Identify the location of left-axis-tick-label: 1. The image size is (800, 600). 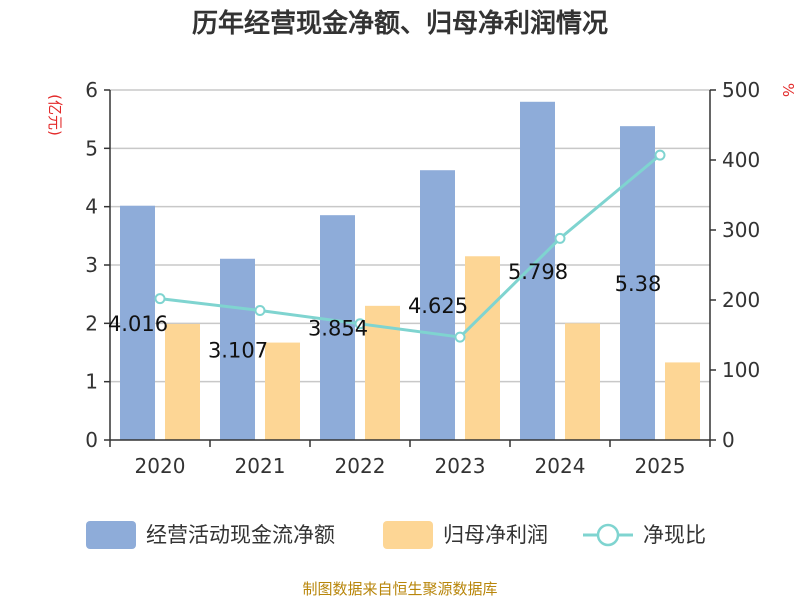
(91, 382).